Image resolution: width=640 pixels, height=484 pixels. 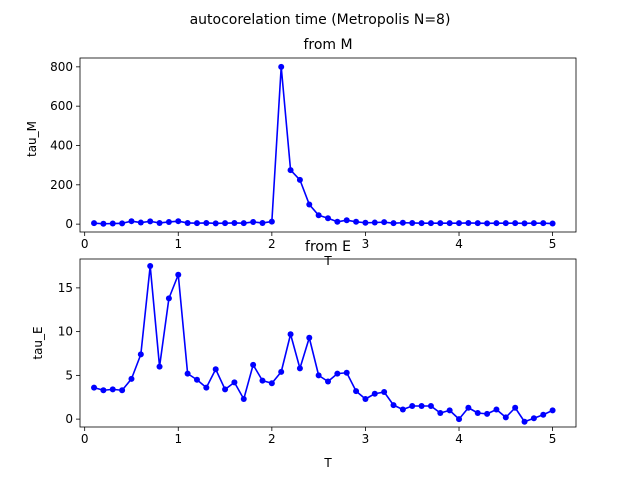 What do you see at coordinates (327, 45) in the screenshot?
I see `chart-title: from M` at bounding box center [327, 45].